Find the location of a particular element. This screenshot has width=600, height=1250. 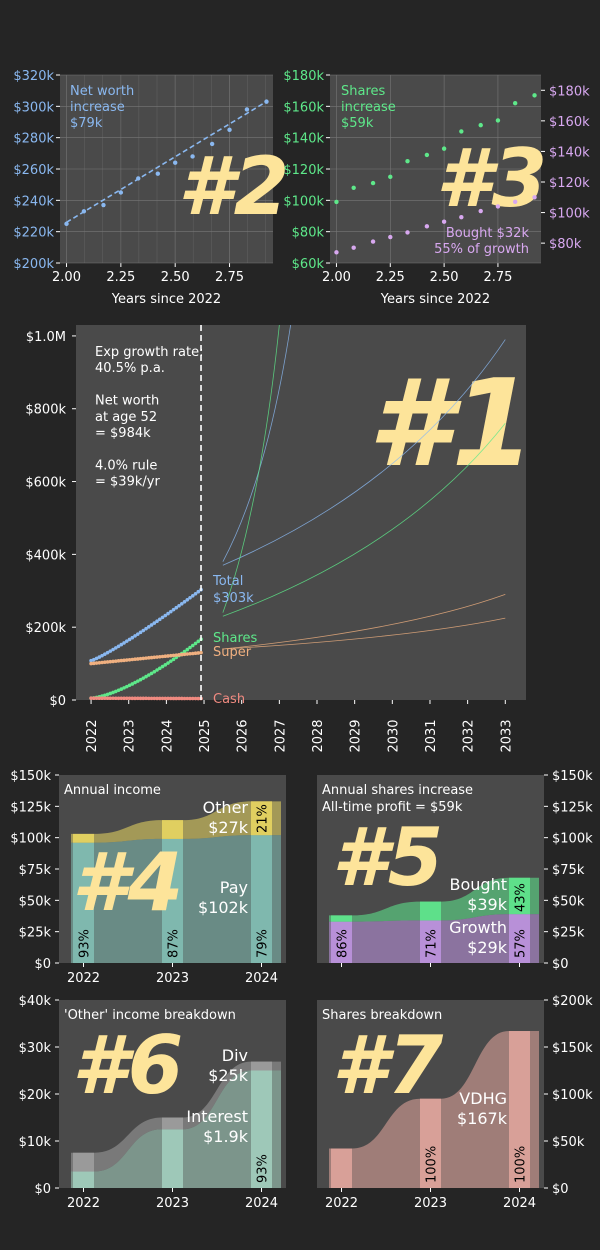

area-growth is located at coordinates (434, 899).